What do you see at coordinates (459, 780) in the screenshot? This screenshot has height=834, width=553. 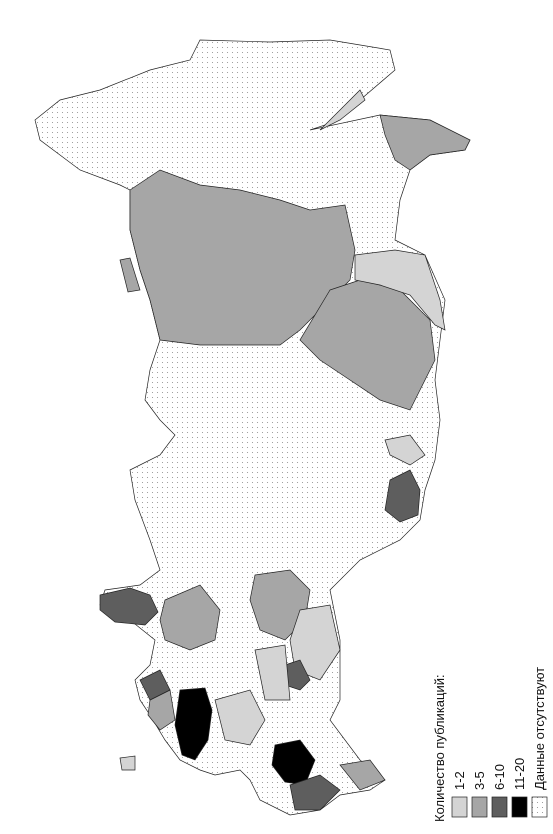 I see `legend-label: 1-2` at bounding box center [459, 780].